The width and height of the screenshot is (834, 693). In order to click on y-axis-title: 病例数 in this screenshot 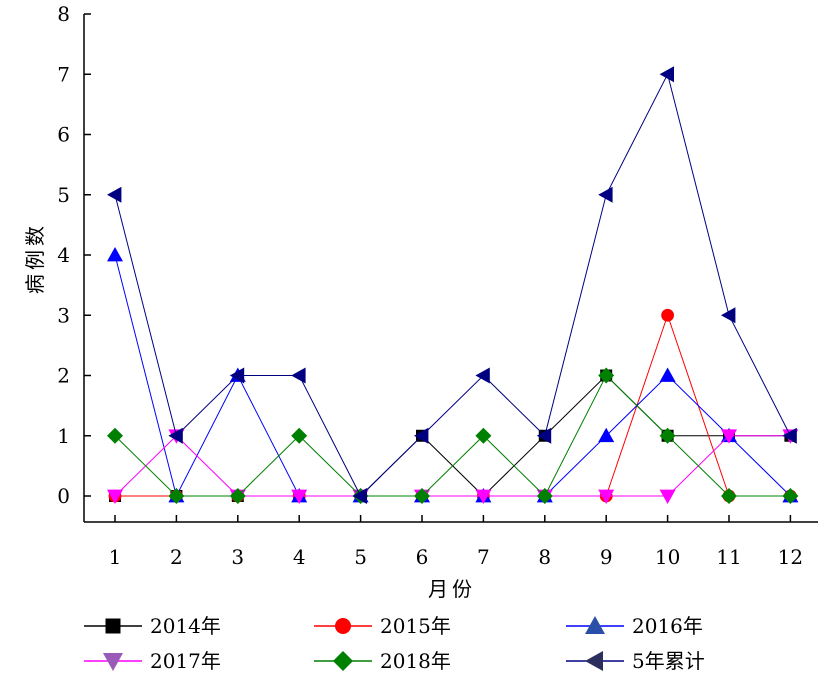, I will do `click(35, 258)`.